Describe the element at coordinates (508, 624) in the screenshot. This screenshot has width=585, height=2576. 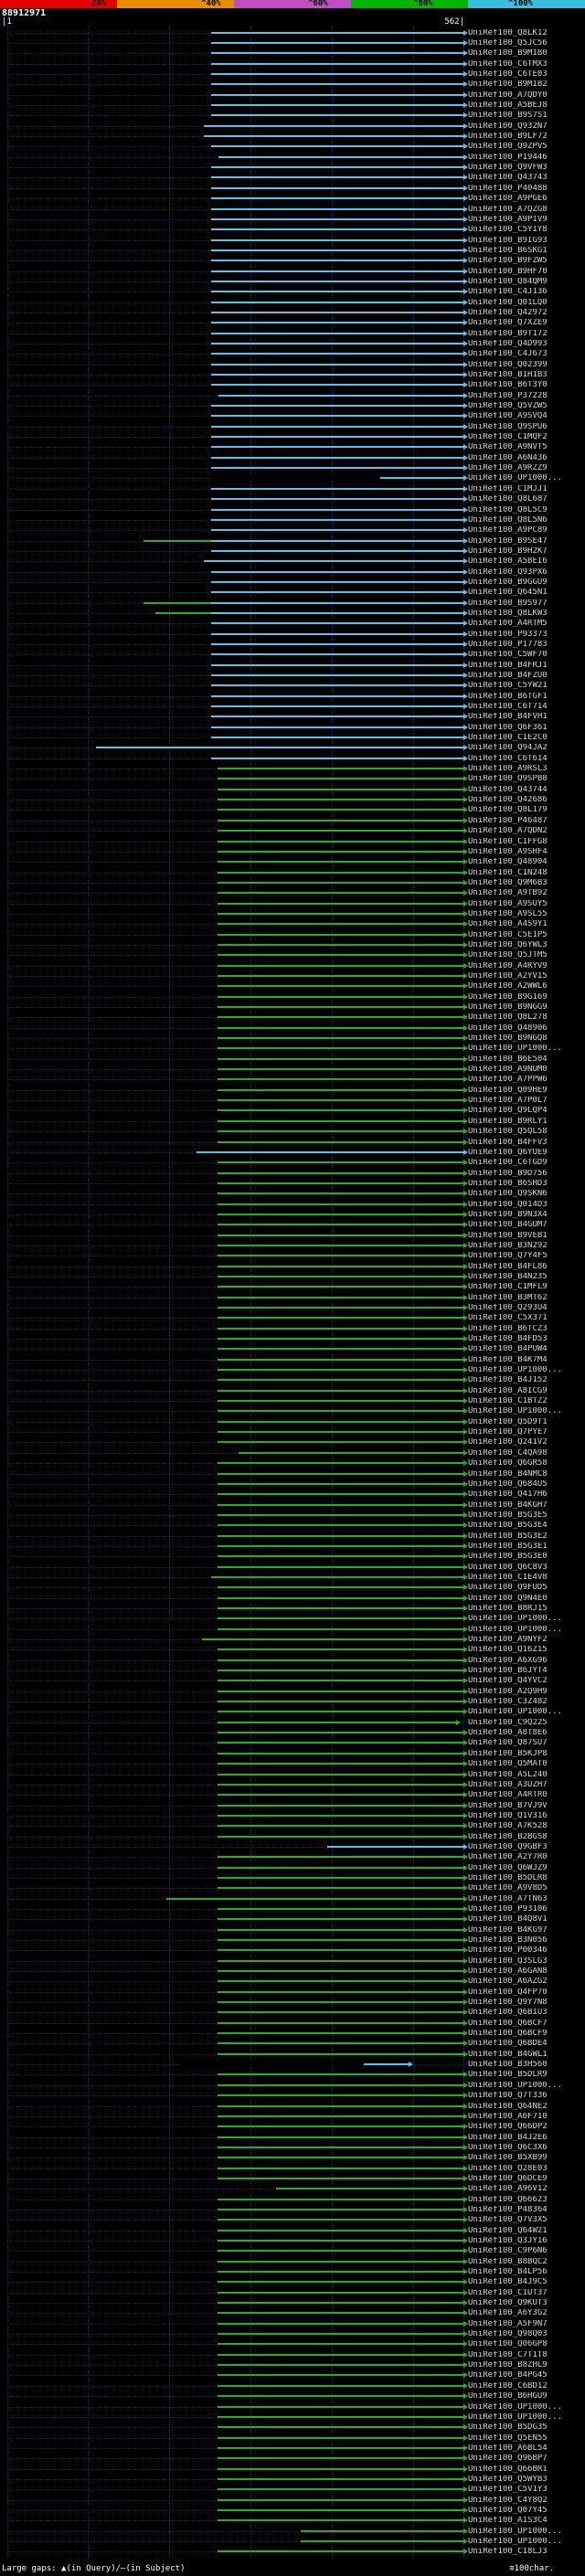
I see `hit-label: UniRef100_A4RTM5` at that location.